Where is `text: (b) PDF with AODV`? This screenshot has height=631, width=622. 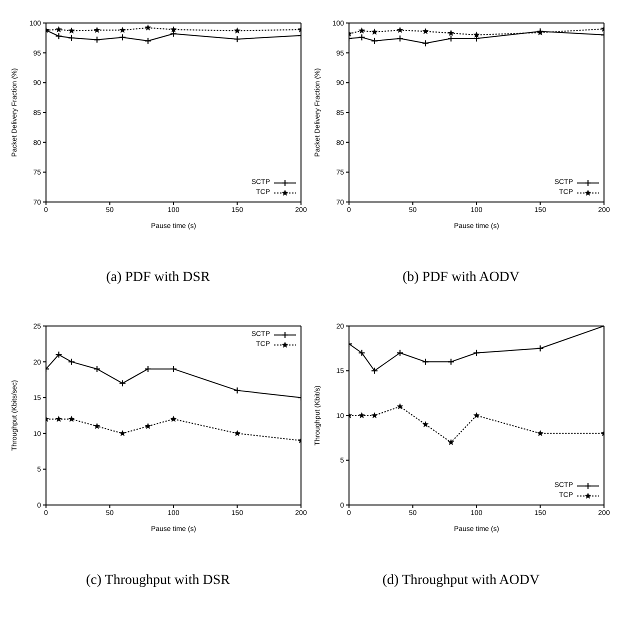
text: (b) PDF with AODV is located at coordinates (461, 278).